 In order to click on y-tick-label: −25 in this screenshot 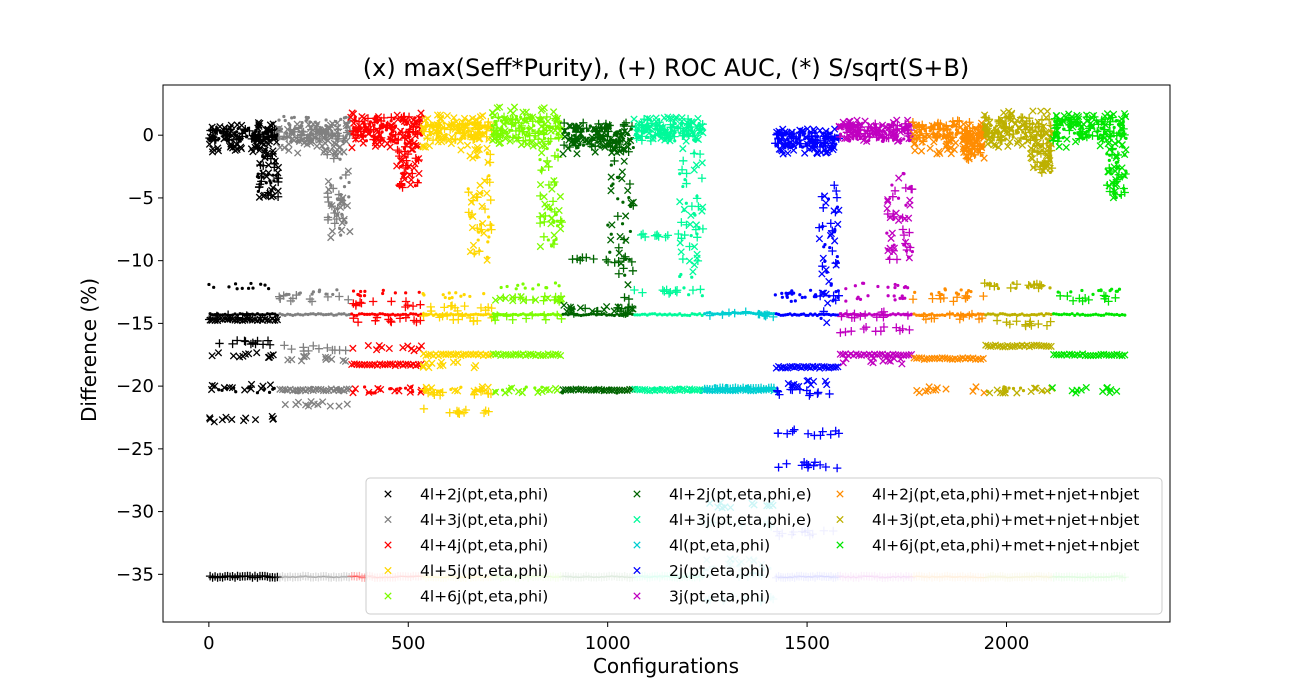, I will do `click(135, 449)`.